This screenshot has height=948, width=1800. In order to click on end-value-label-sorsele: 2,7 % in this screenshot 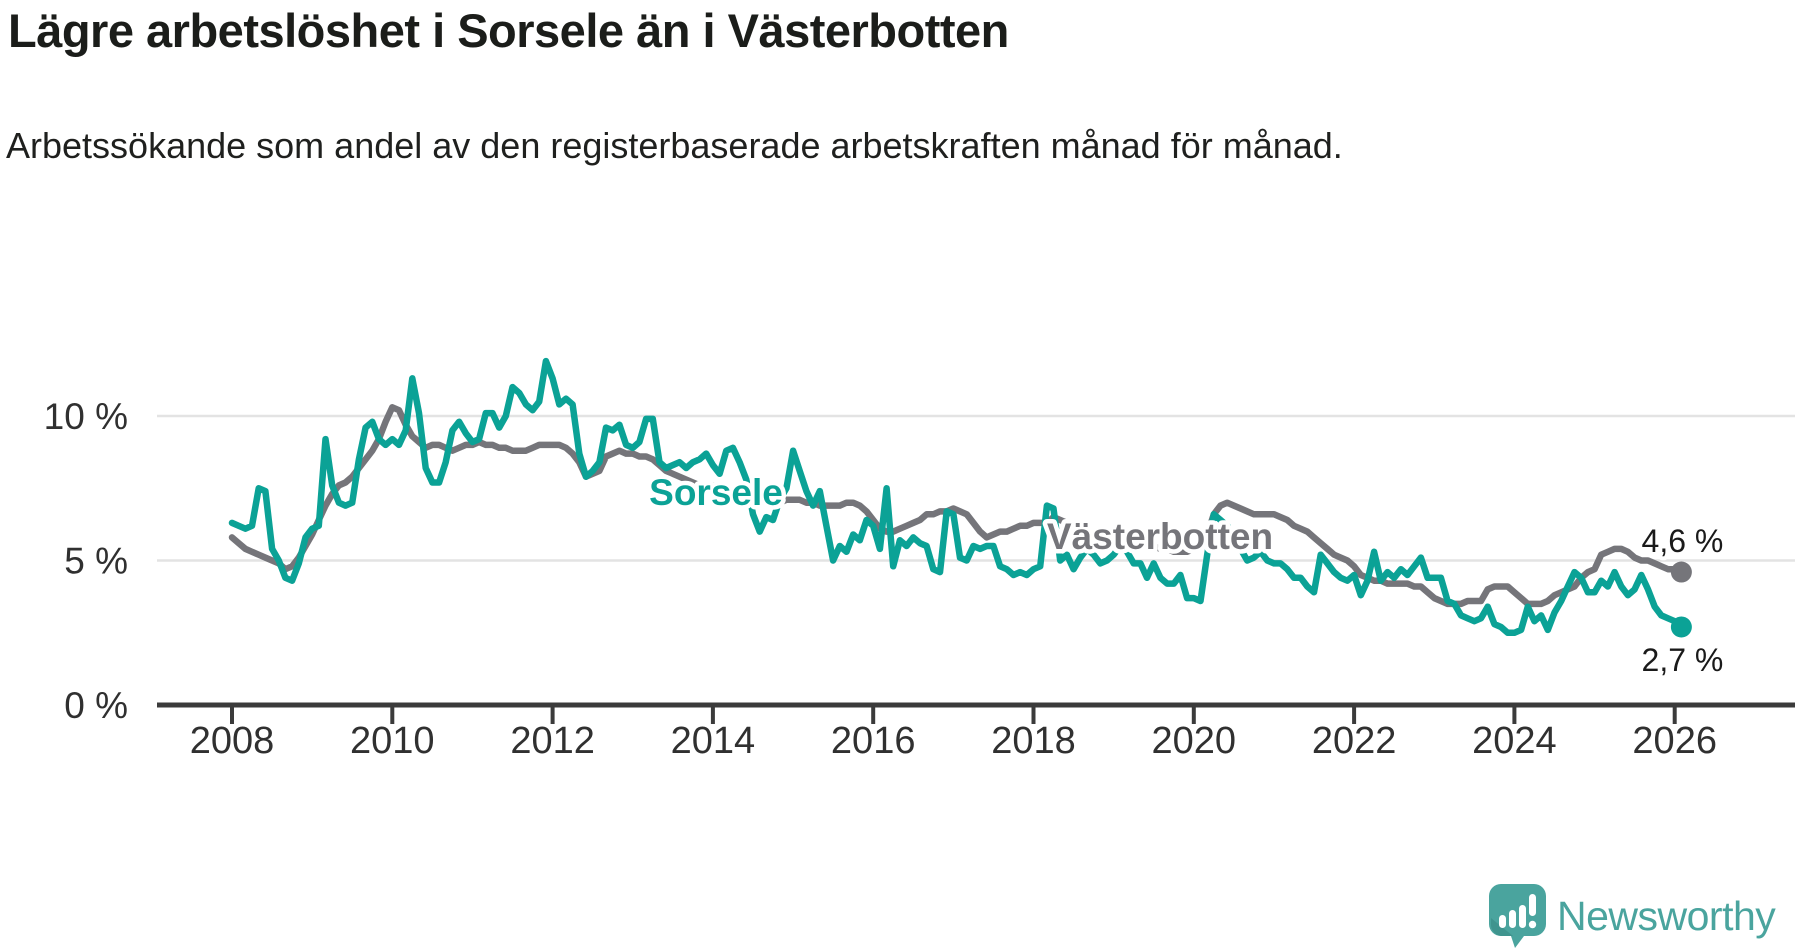, I will do `click(1683, 660)`.